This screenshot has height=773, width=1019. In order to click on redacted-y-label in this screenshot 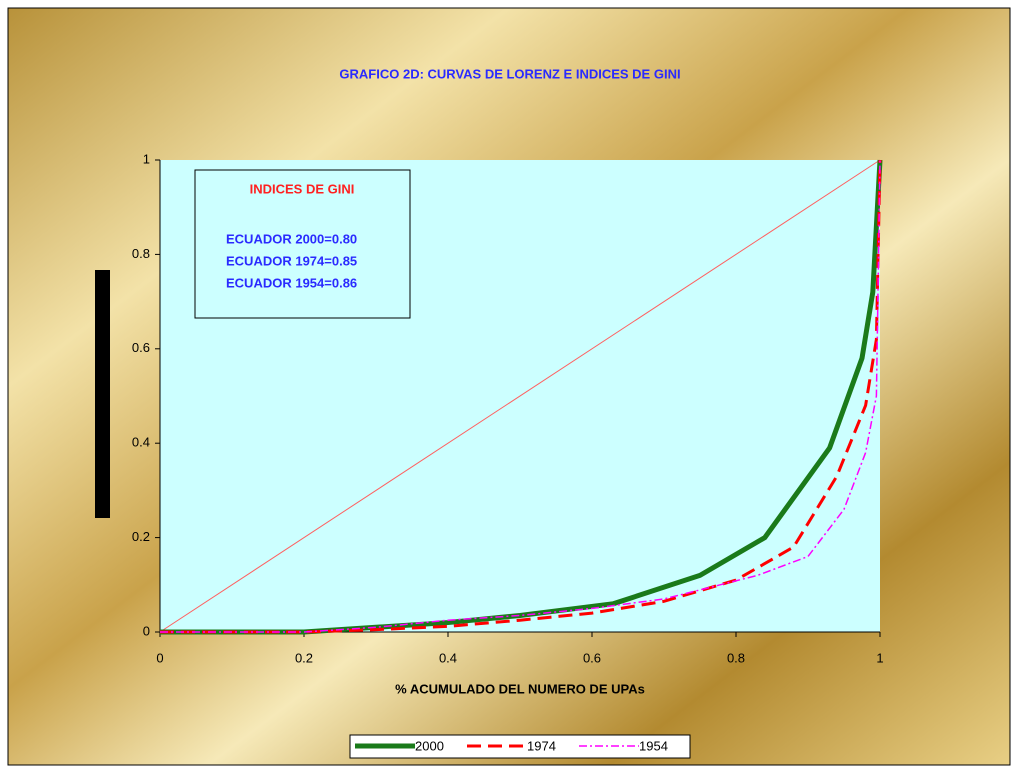, I will do `click(102, 394)`.